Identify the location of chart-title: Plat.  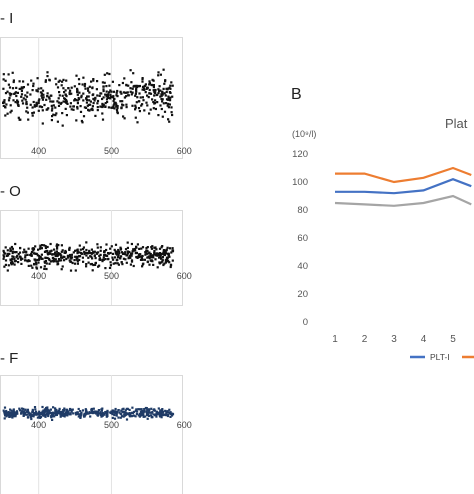
(456, 123).